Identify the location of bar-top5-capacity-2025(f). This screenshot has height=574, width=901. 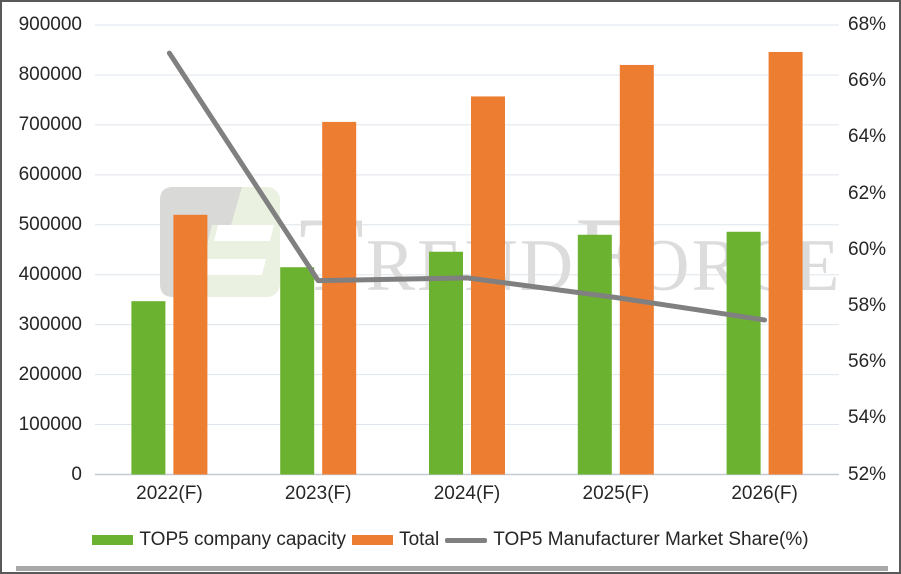
(594, 354).